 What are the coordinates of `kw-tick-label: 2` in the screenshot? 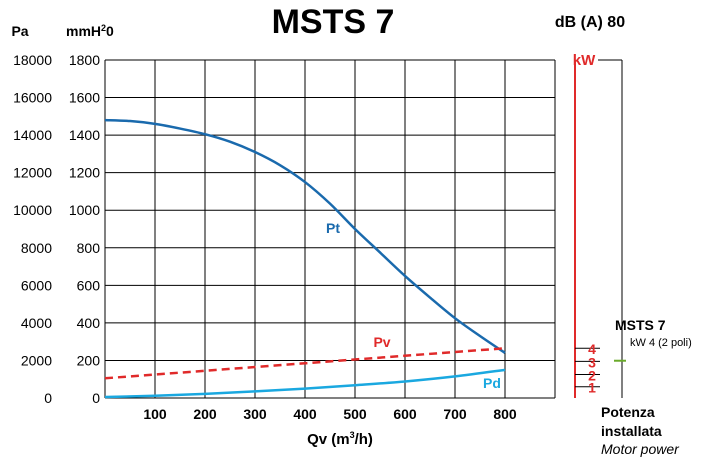 It's located at (592, 376).